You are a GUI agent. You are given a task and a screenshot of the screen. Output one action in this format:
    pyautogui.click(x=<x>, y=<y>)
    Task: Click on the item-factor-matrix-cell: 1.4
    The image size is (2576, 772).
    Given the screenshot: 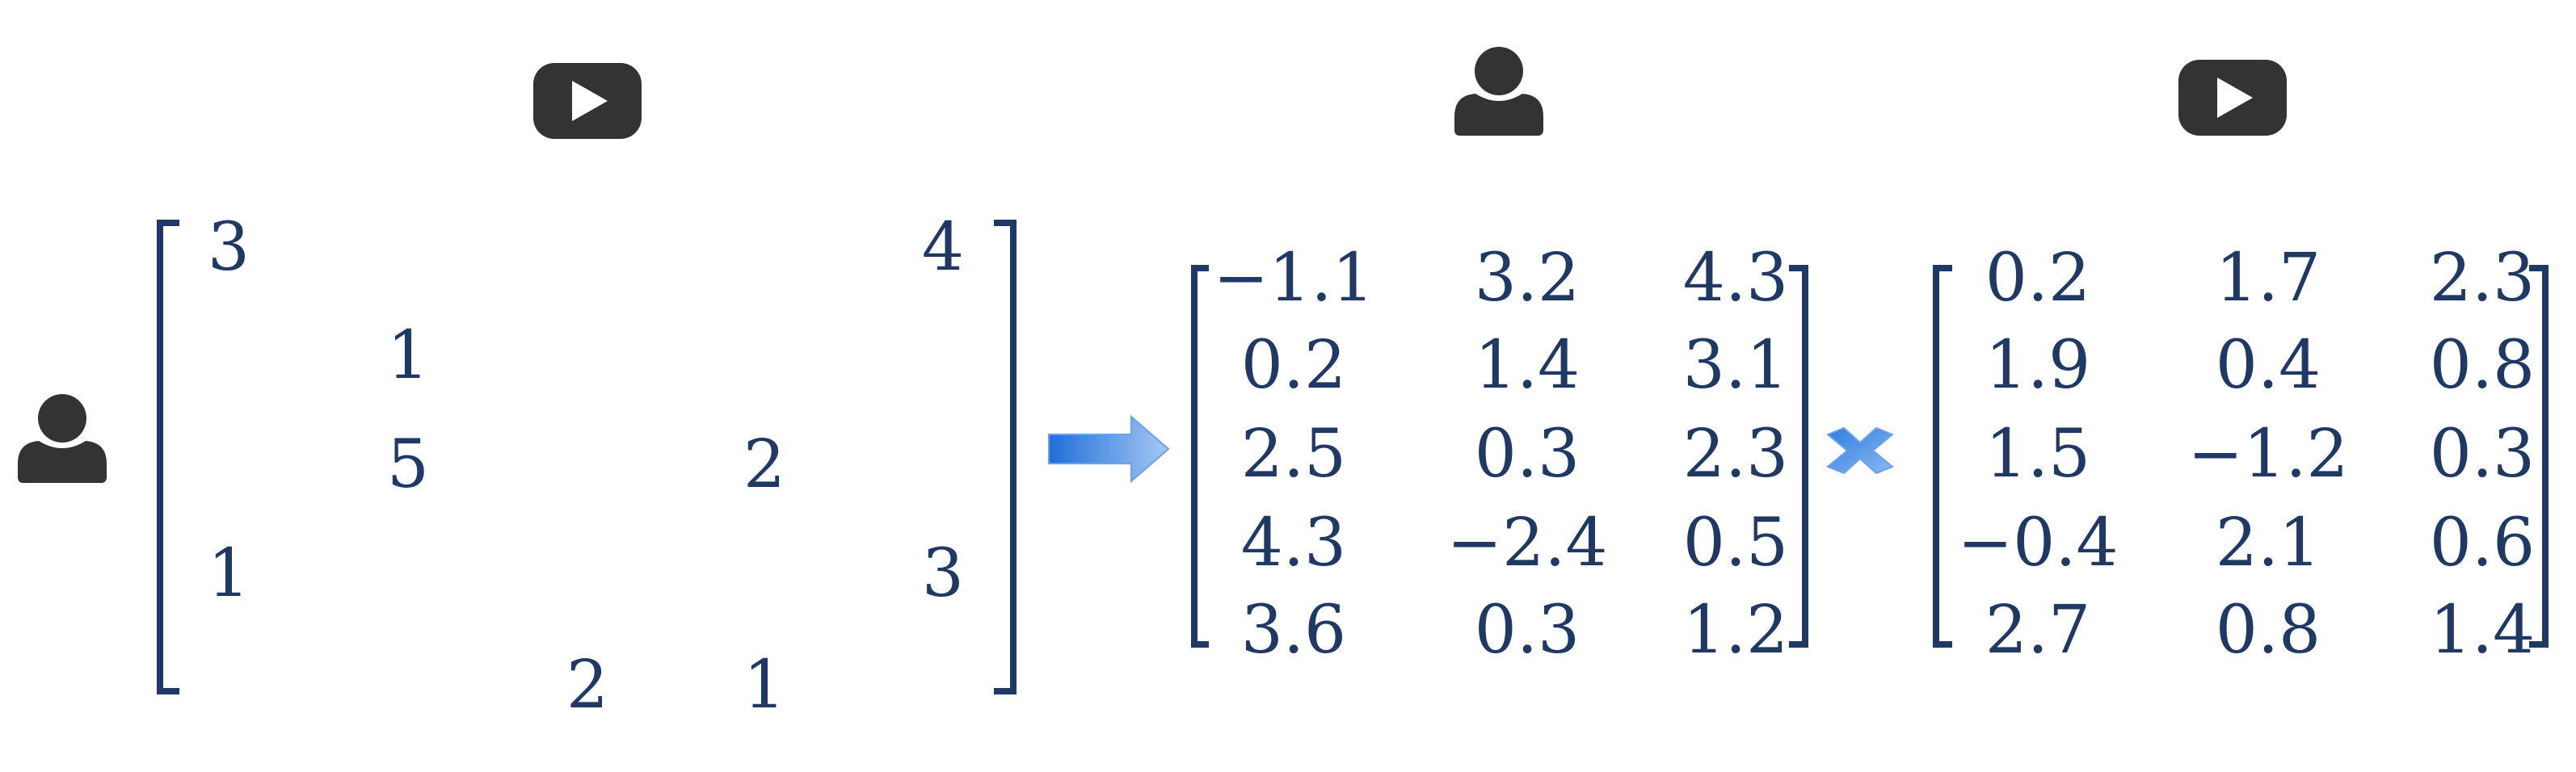 What is the action you would take?
    pyautogui.click(x=2482, y=630)
    